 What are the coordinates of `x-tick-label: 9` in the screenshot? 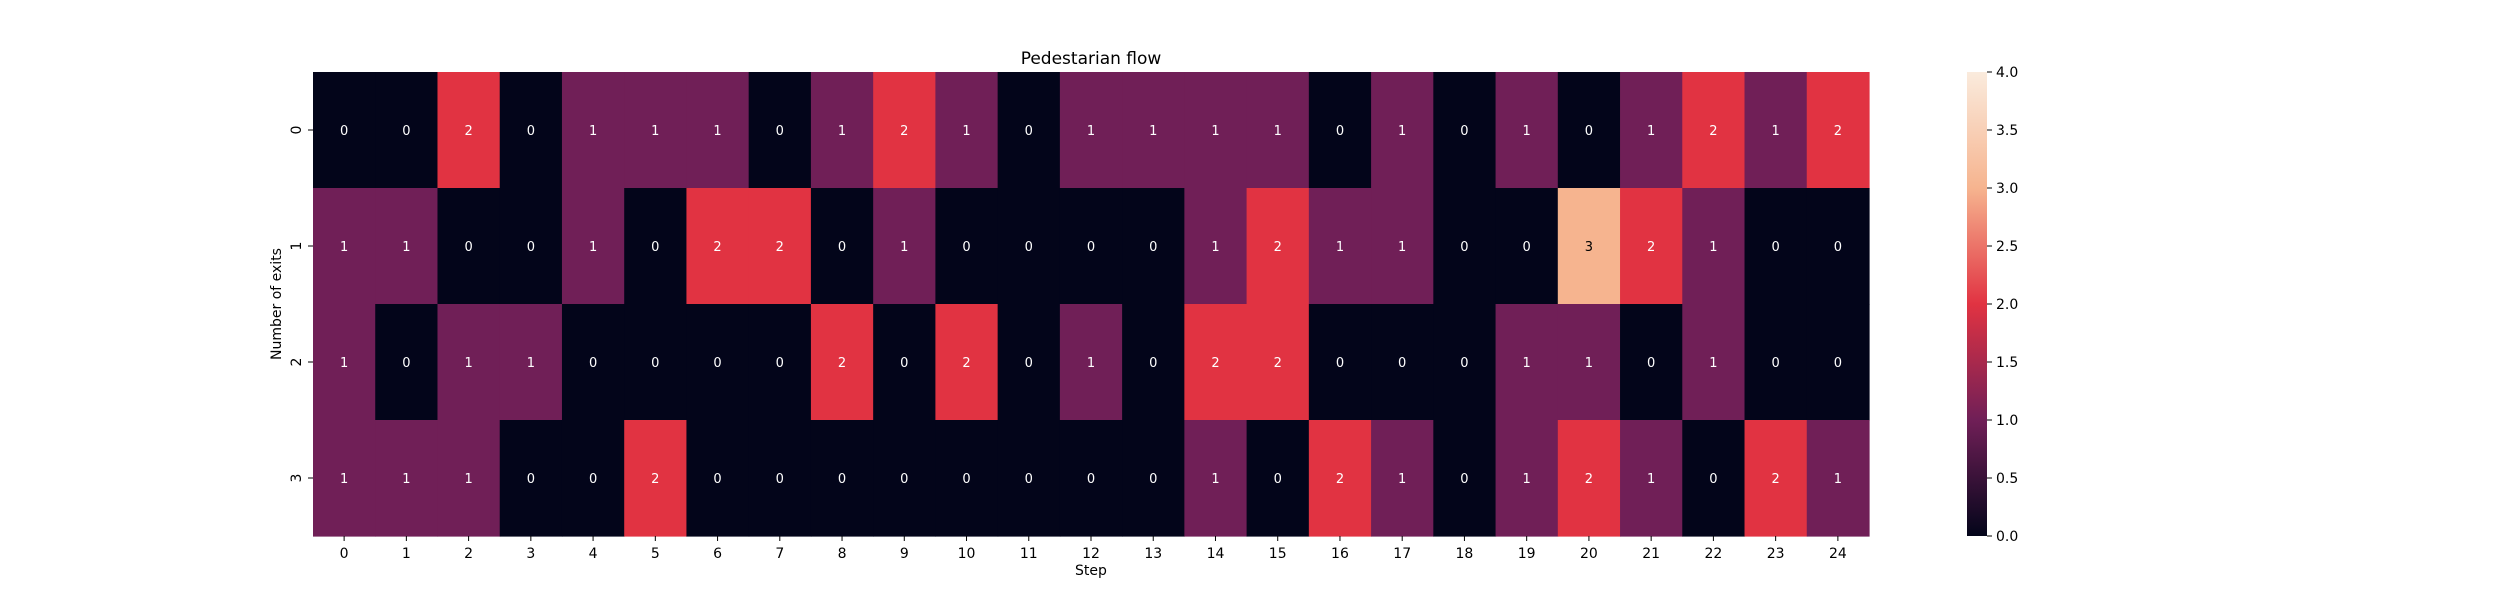 It's located at (904, 554).